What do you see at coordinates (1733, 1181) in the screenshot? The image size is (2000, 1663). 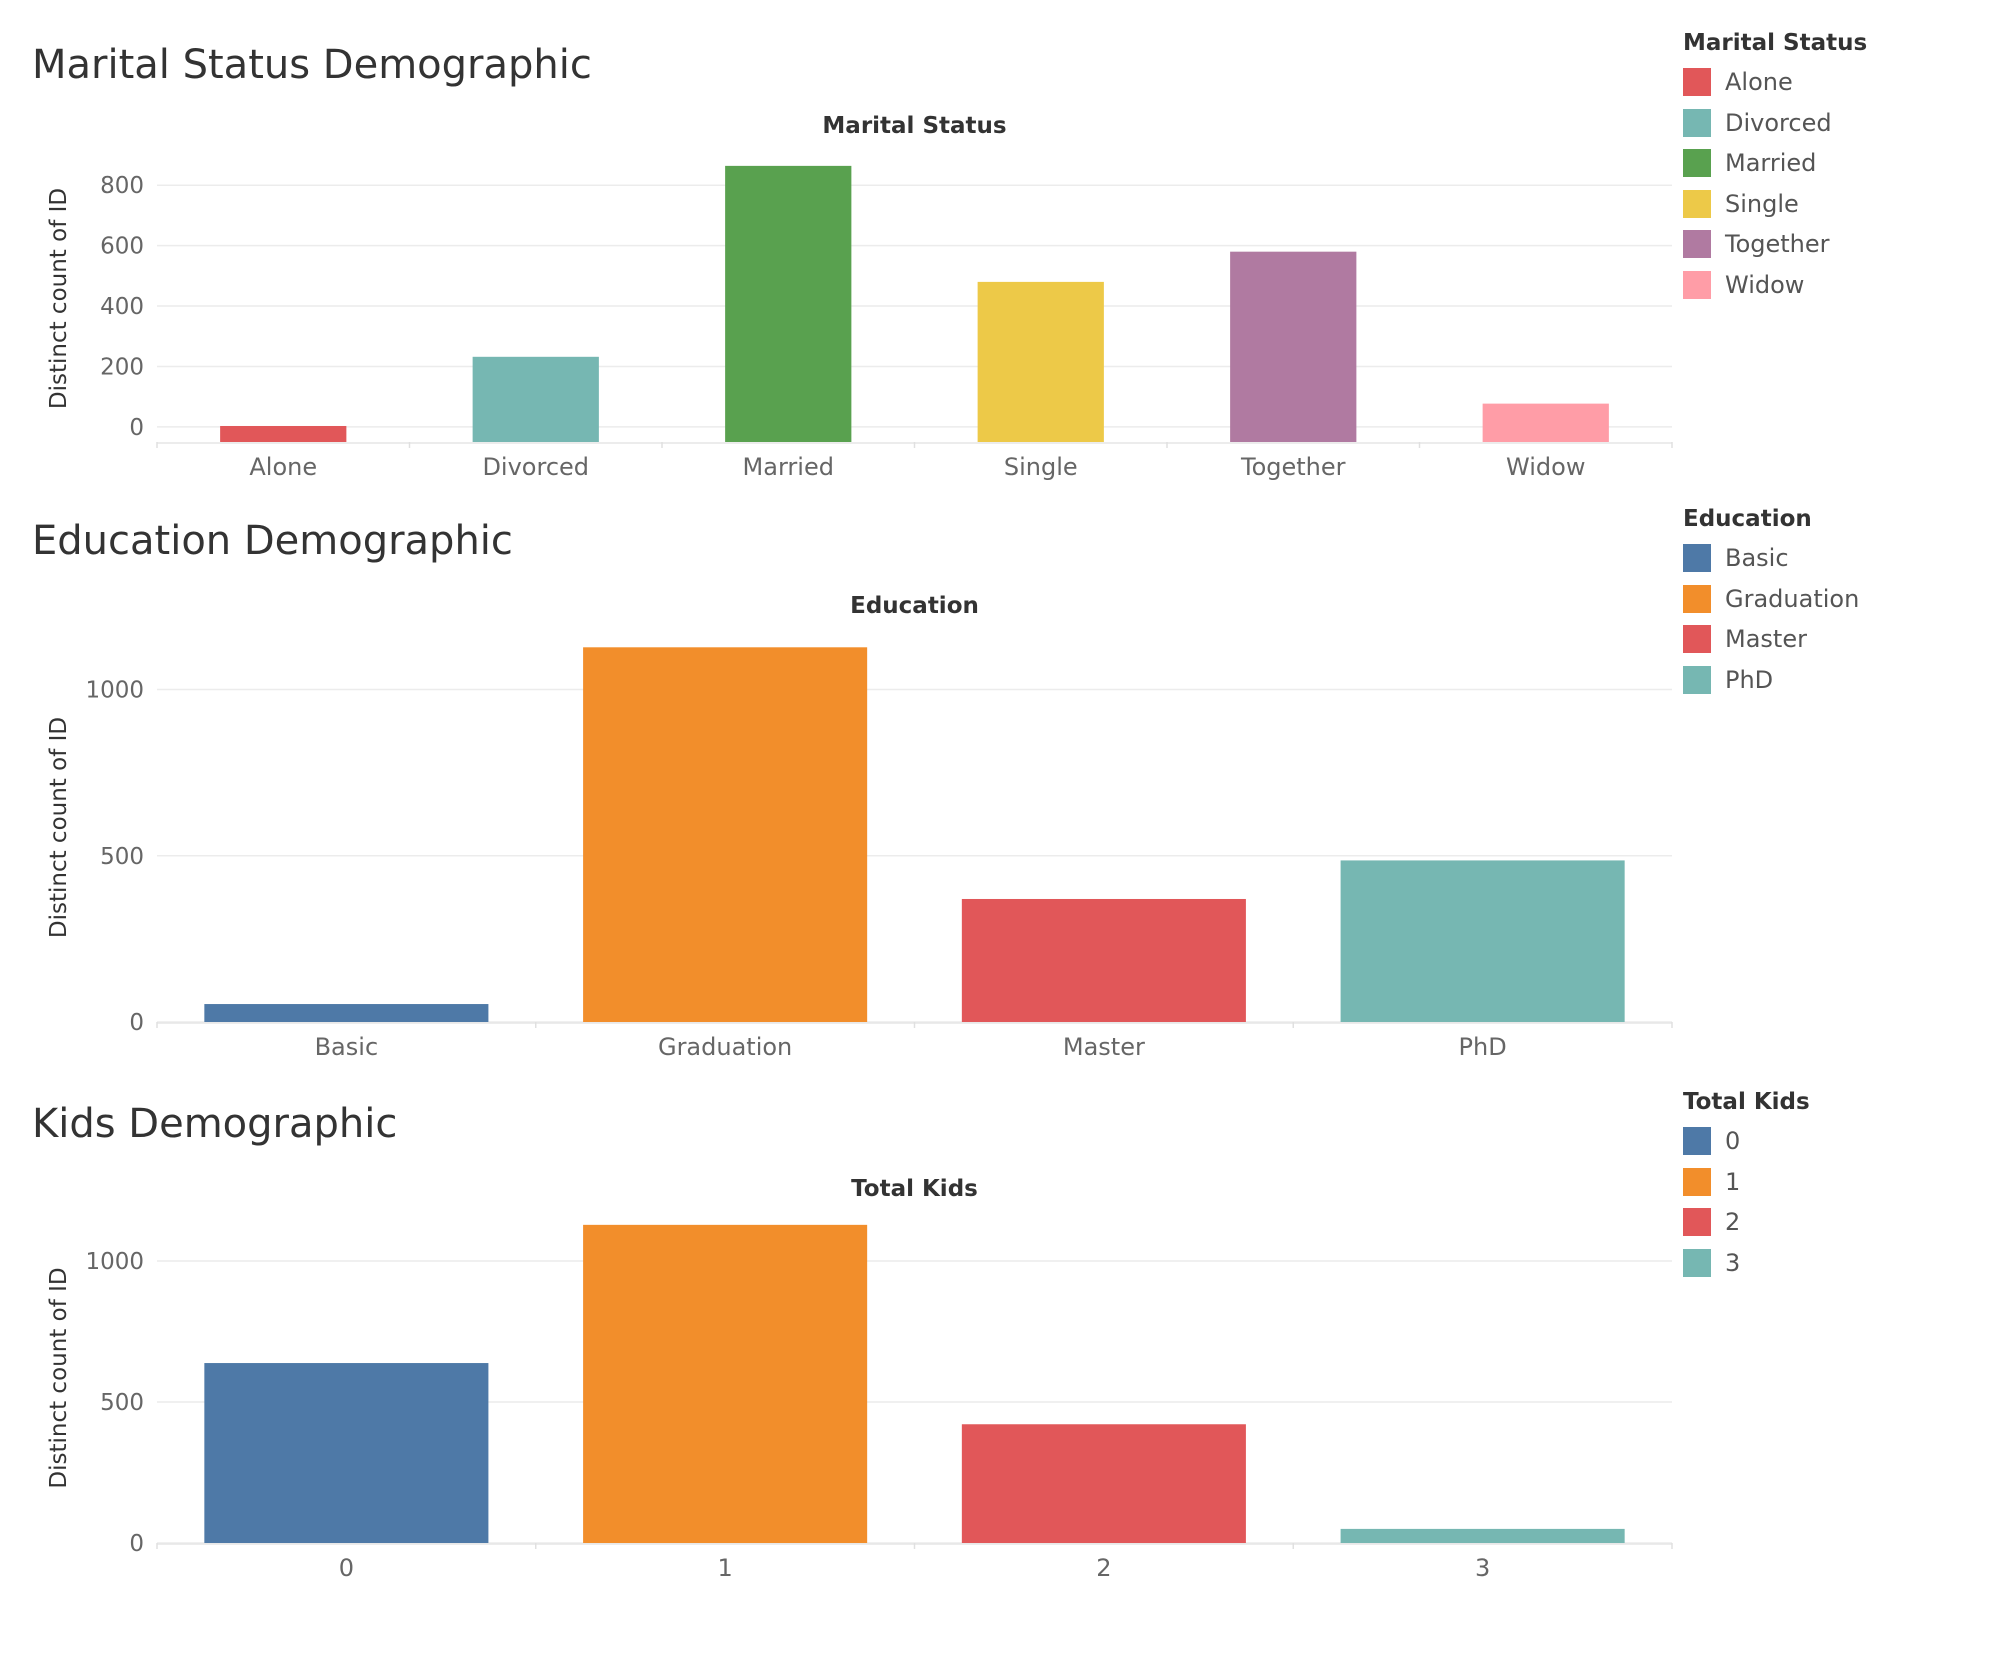 I see `legend-label: 1` at bounding box center [1733, 1181].